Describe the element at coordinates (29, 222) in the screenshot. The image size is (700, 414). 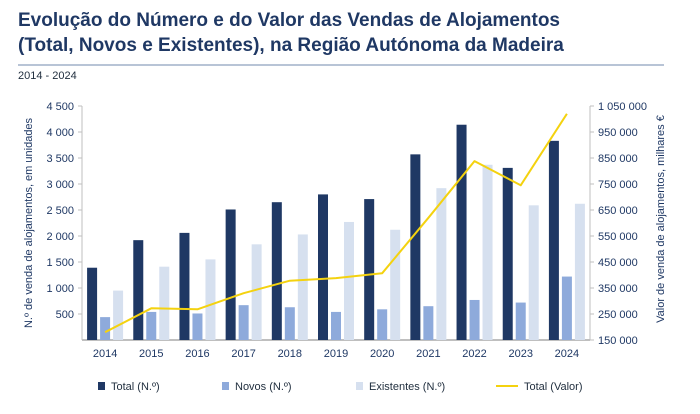
I see `y-axis-title: N.º de venda de alojamentos, em unidades` at that location.